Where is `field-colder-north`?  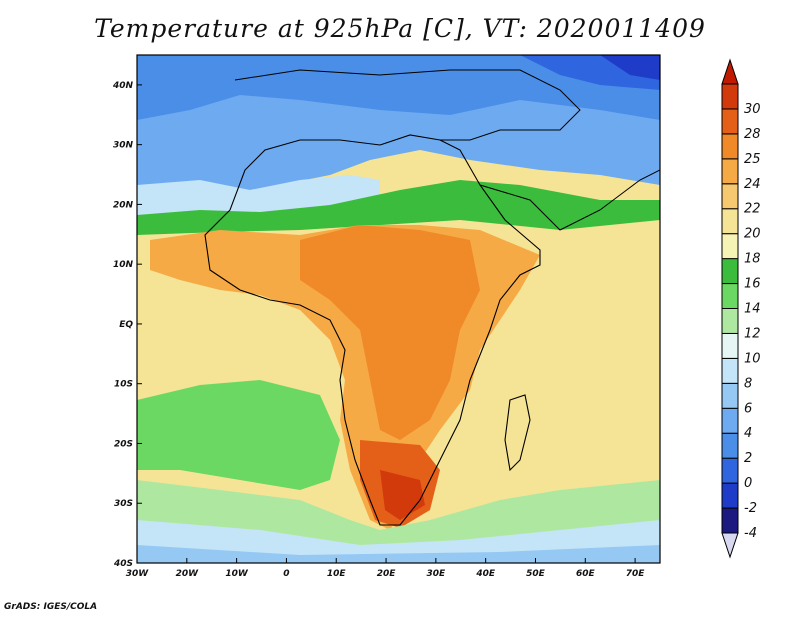 field-colder-north is located at coordinates (398, 87).